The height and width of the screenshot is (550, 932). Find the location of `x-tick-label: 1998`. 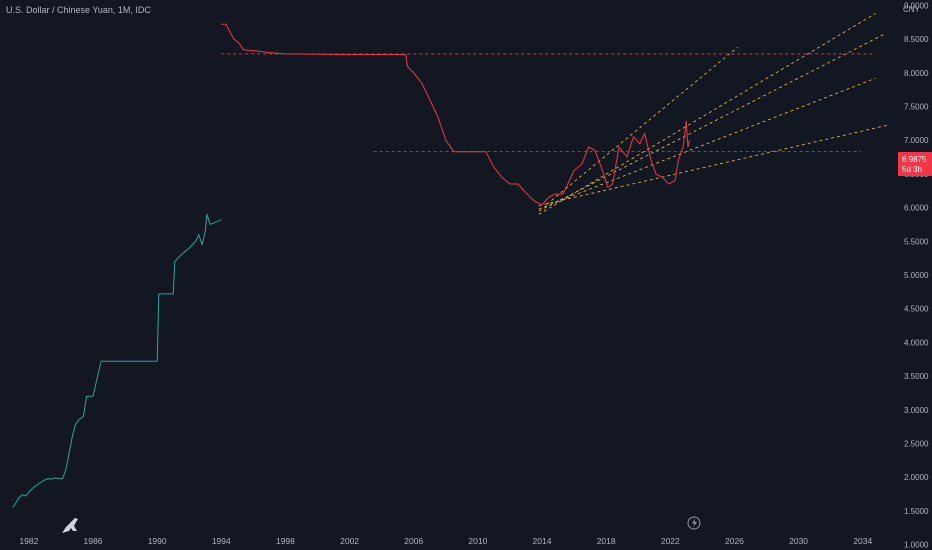

x-tick-label: 1998 is located at coordinates (285, 541).